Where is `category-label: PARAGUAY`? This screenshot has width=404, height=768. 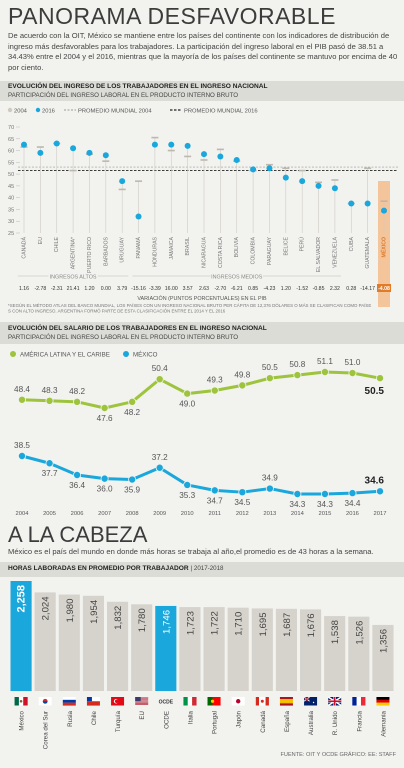
category-label: PARAGUAY is located at coordinates (270, 250).